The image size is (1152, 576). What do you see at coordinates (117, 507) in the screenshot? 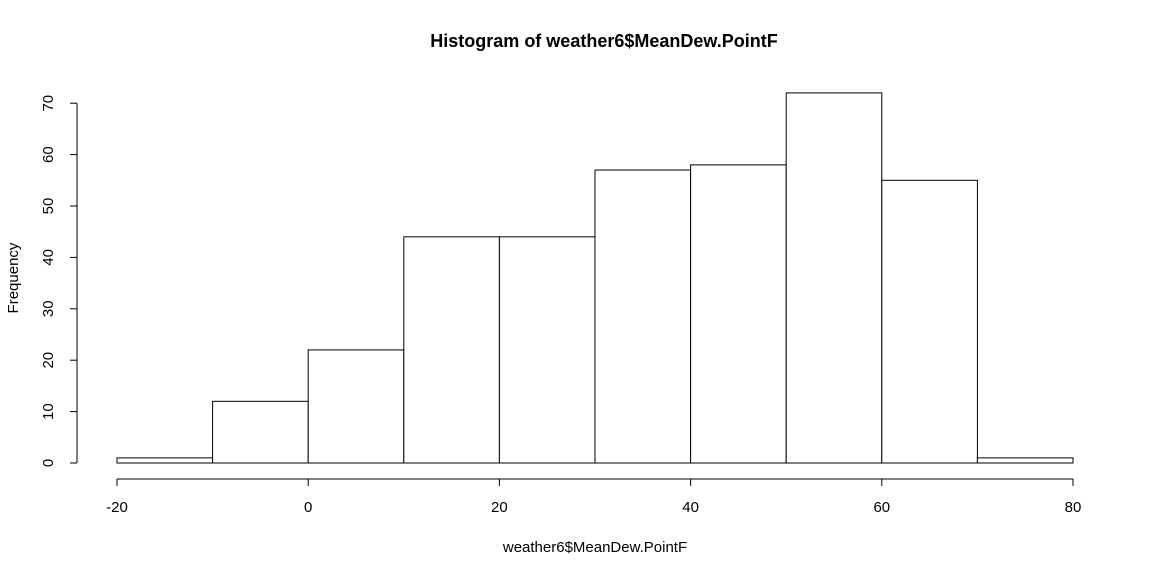
I see `x-tick-label-0: -20` at bounding box center [117, 507].